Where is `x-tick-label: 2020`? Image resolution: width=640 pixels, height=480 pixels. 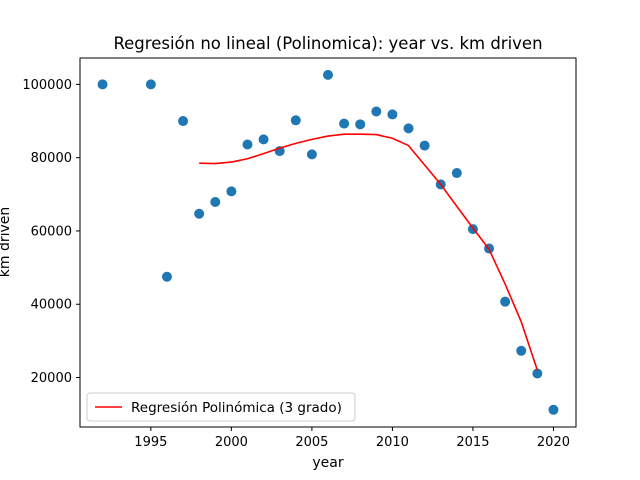 x-tick-label: 2020 is located at coordinates (553, 442).